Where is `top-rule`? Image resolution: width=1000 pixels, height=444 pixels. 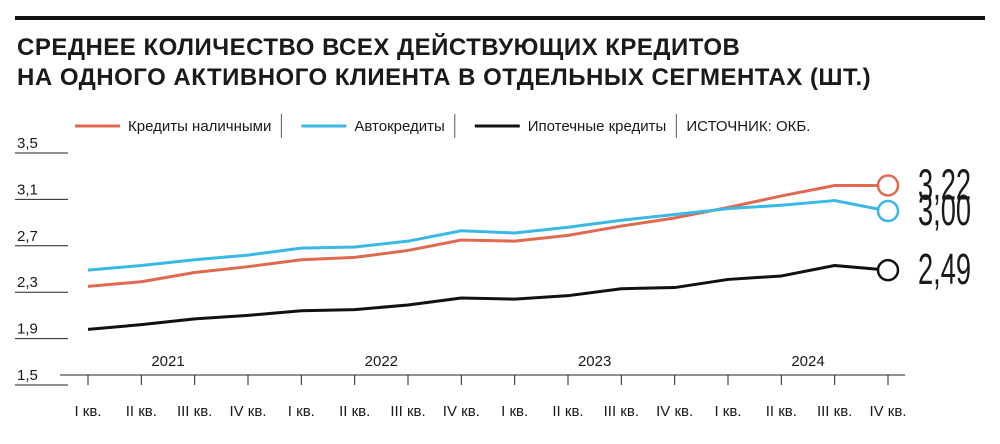 top-rule is located at coordinates (500, 18).